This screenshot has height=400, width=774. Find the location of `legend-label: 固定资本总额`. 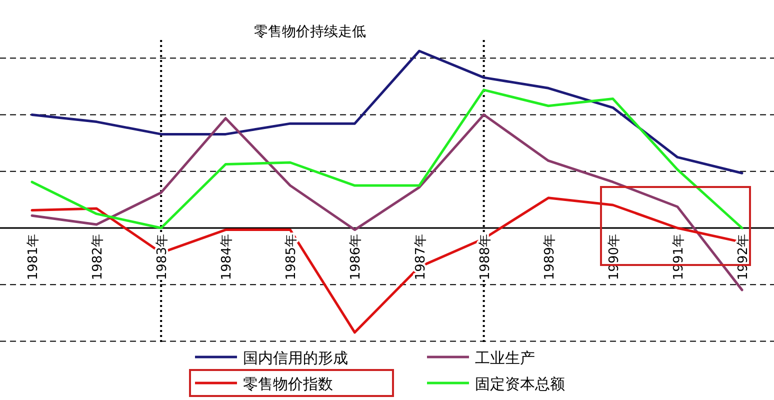

legend-label: 固定资本总额 is located at coordinates (520, 384).